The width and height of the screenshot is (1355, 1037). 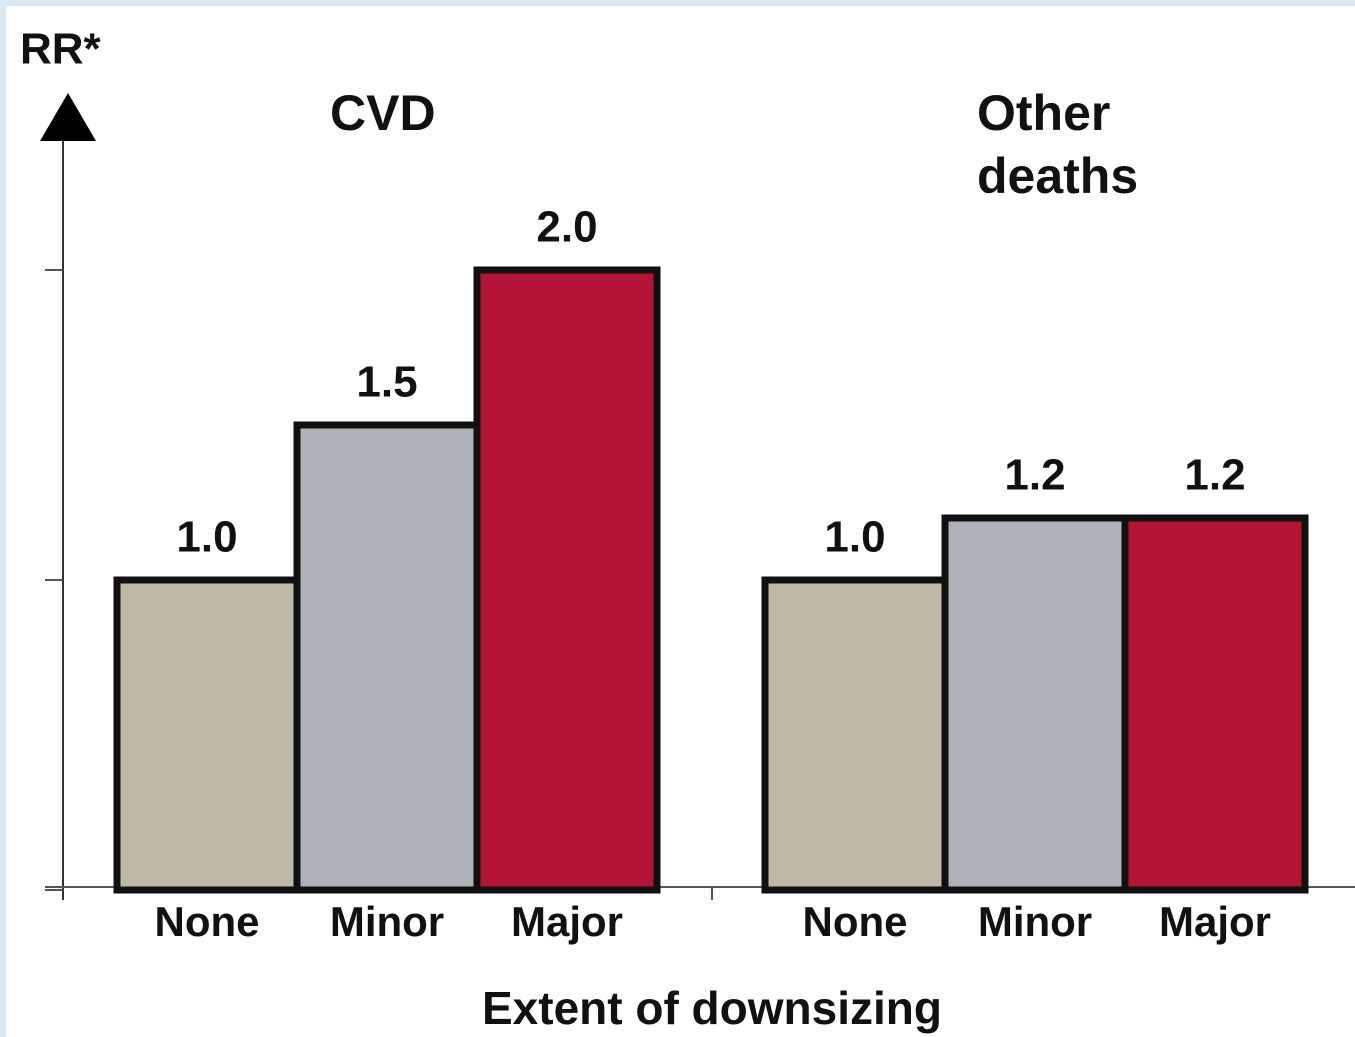 I want to click on group-title: CVD, so click(x=383, y=113).